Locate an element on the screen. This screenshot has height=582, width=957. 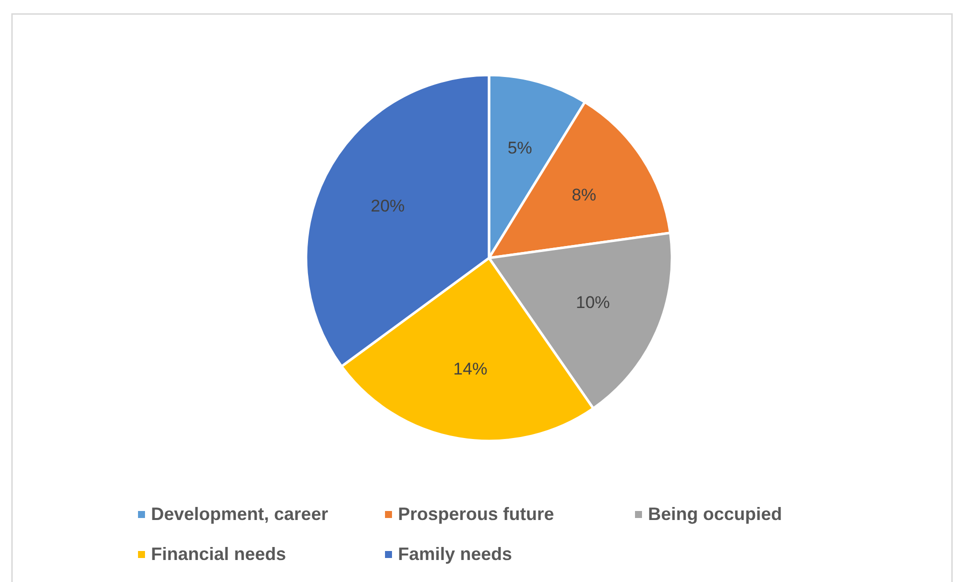
legend-label: Prosperous future is located at coordinates (476, 514).